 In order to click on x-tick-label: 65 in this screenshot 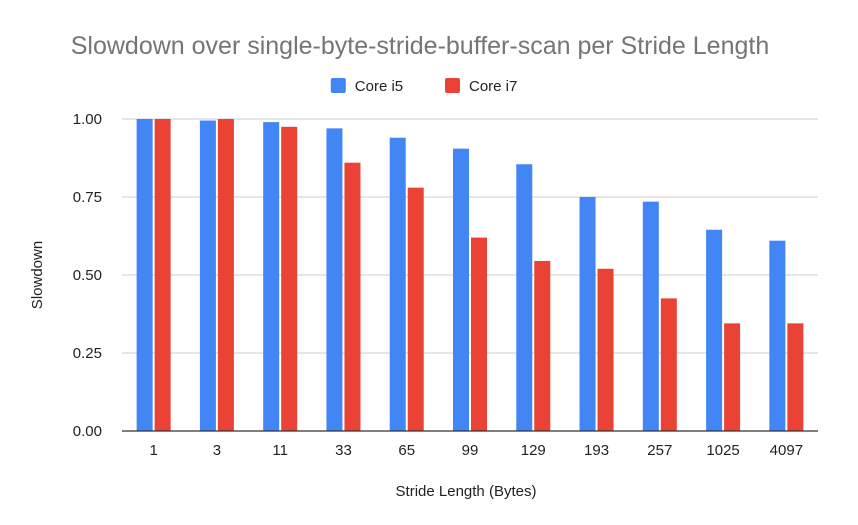, I will do `click(406, 450)`.